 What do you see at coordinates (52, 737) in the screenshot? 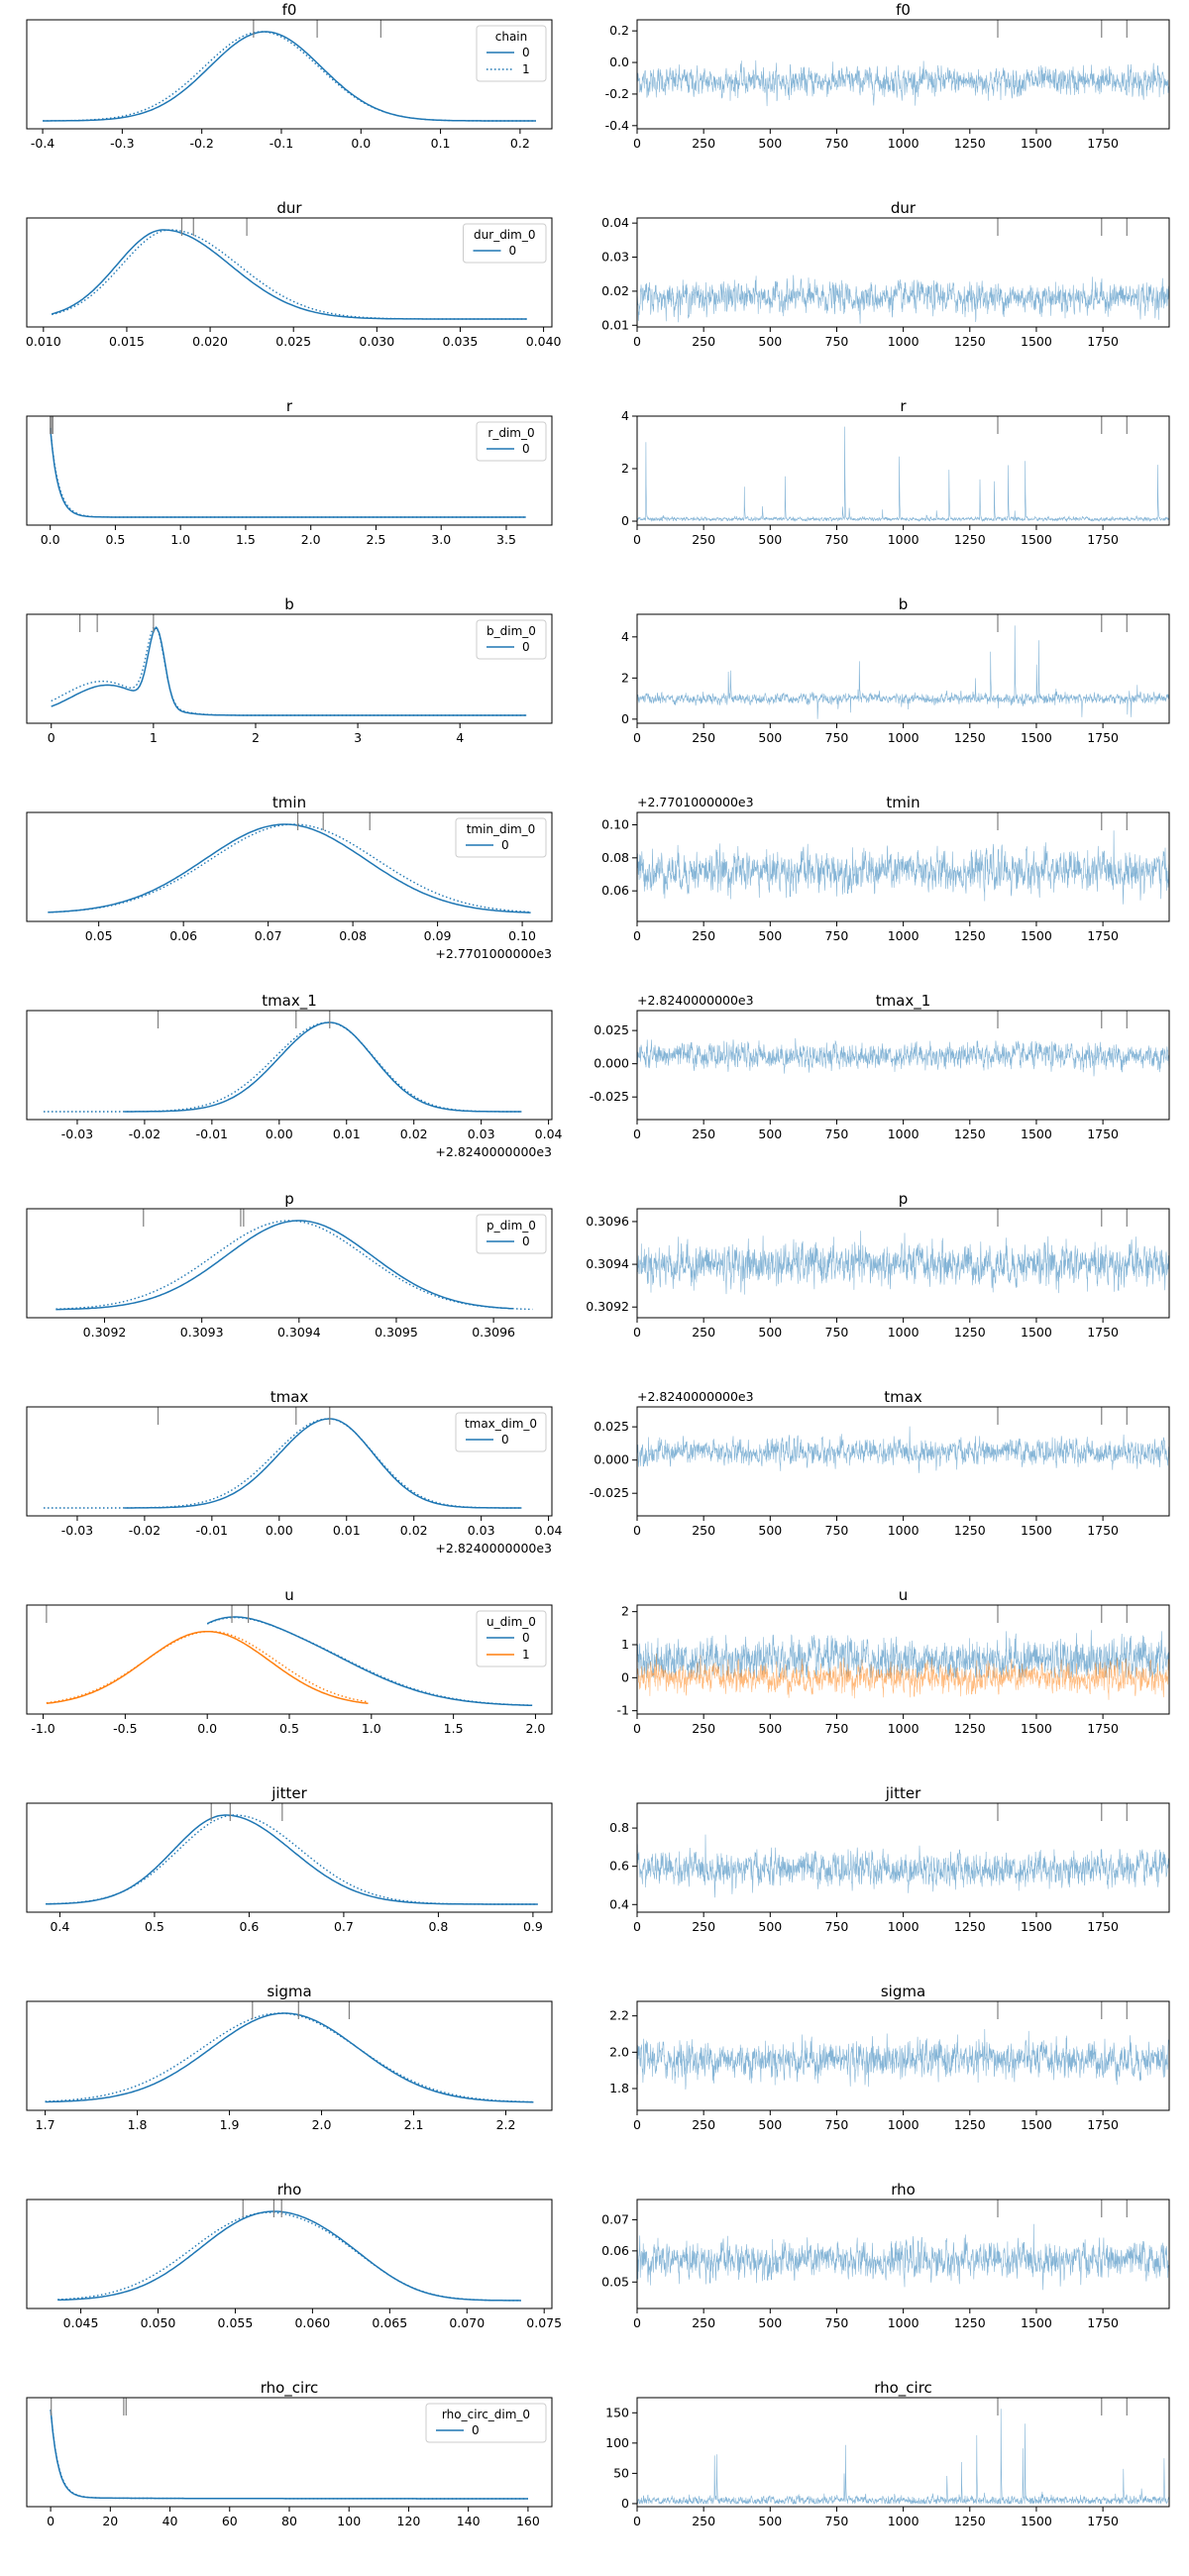
I see `kde-xtick-label: 0` at bounding box center [52, 737].